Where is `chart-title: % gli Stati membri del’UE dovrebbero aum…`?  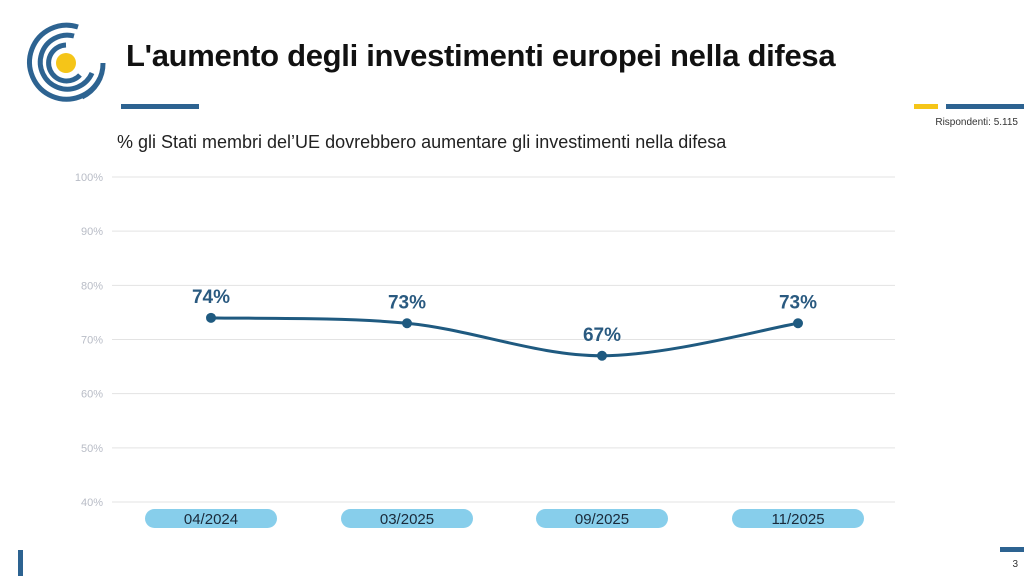 chart-title: % gli Stati membri del’UE dovrebbero aum… is located at coordinates (422, 142).